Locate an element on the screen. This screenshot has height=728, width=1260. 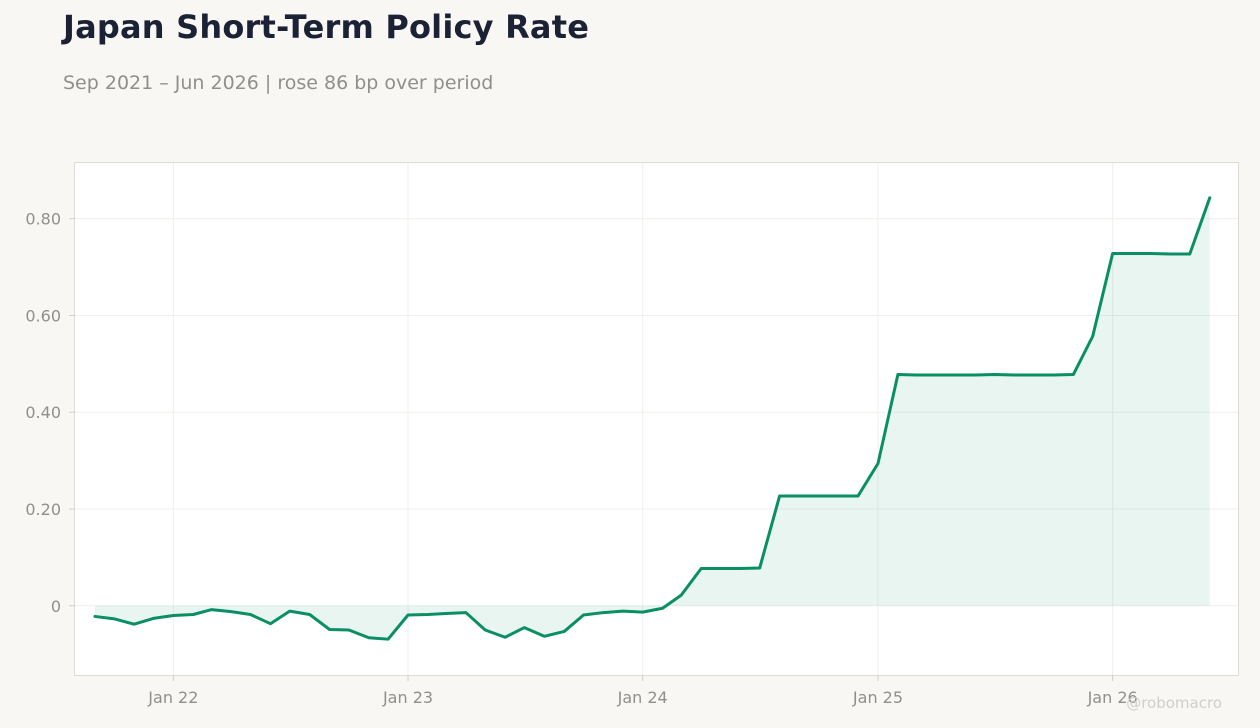
x-axis-ticks: Jan 22 Jan 23 Jan 24 Jan 25 Jan 26 is located at coordinates (642, 691).